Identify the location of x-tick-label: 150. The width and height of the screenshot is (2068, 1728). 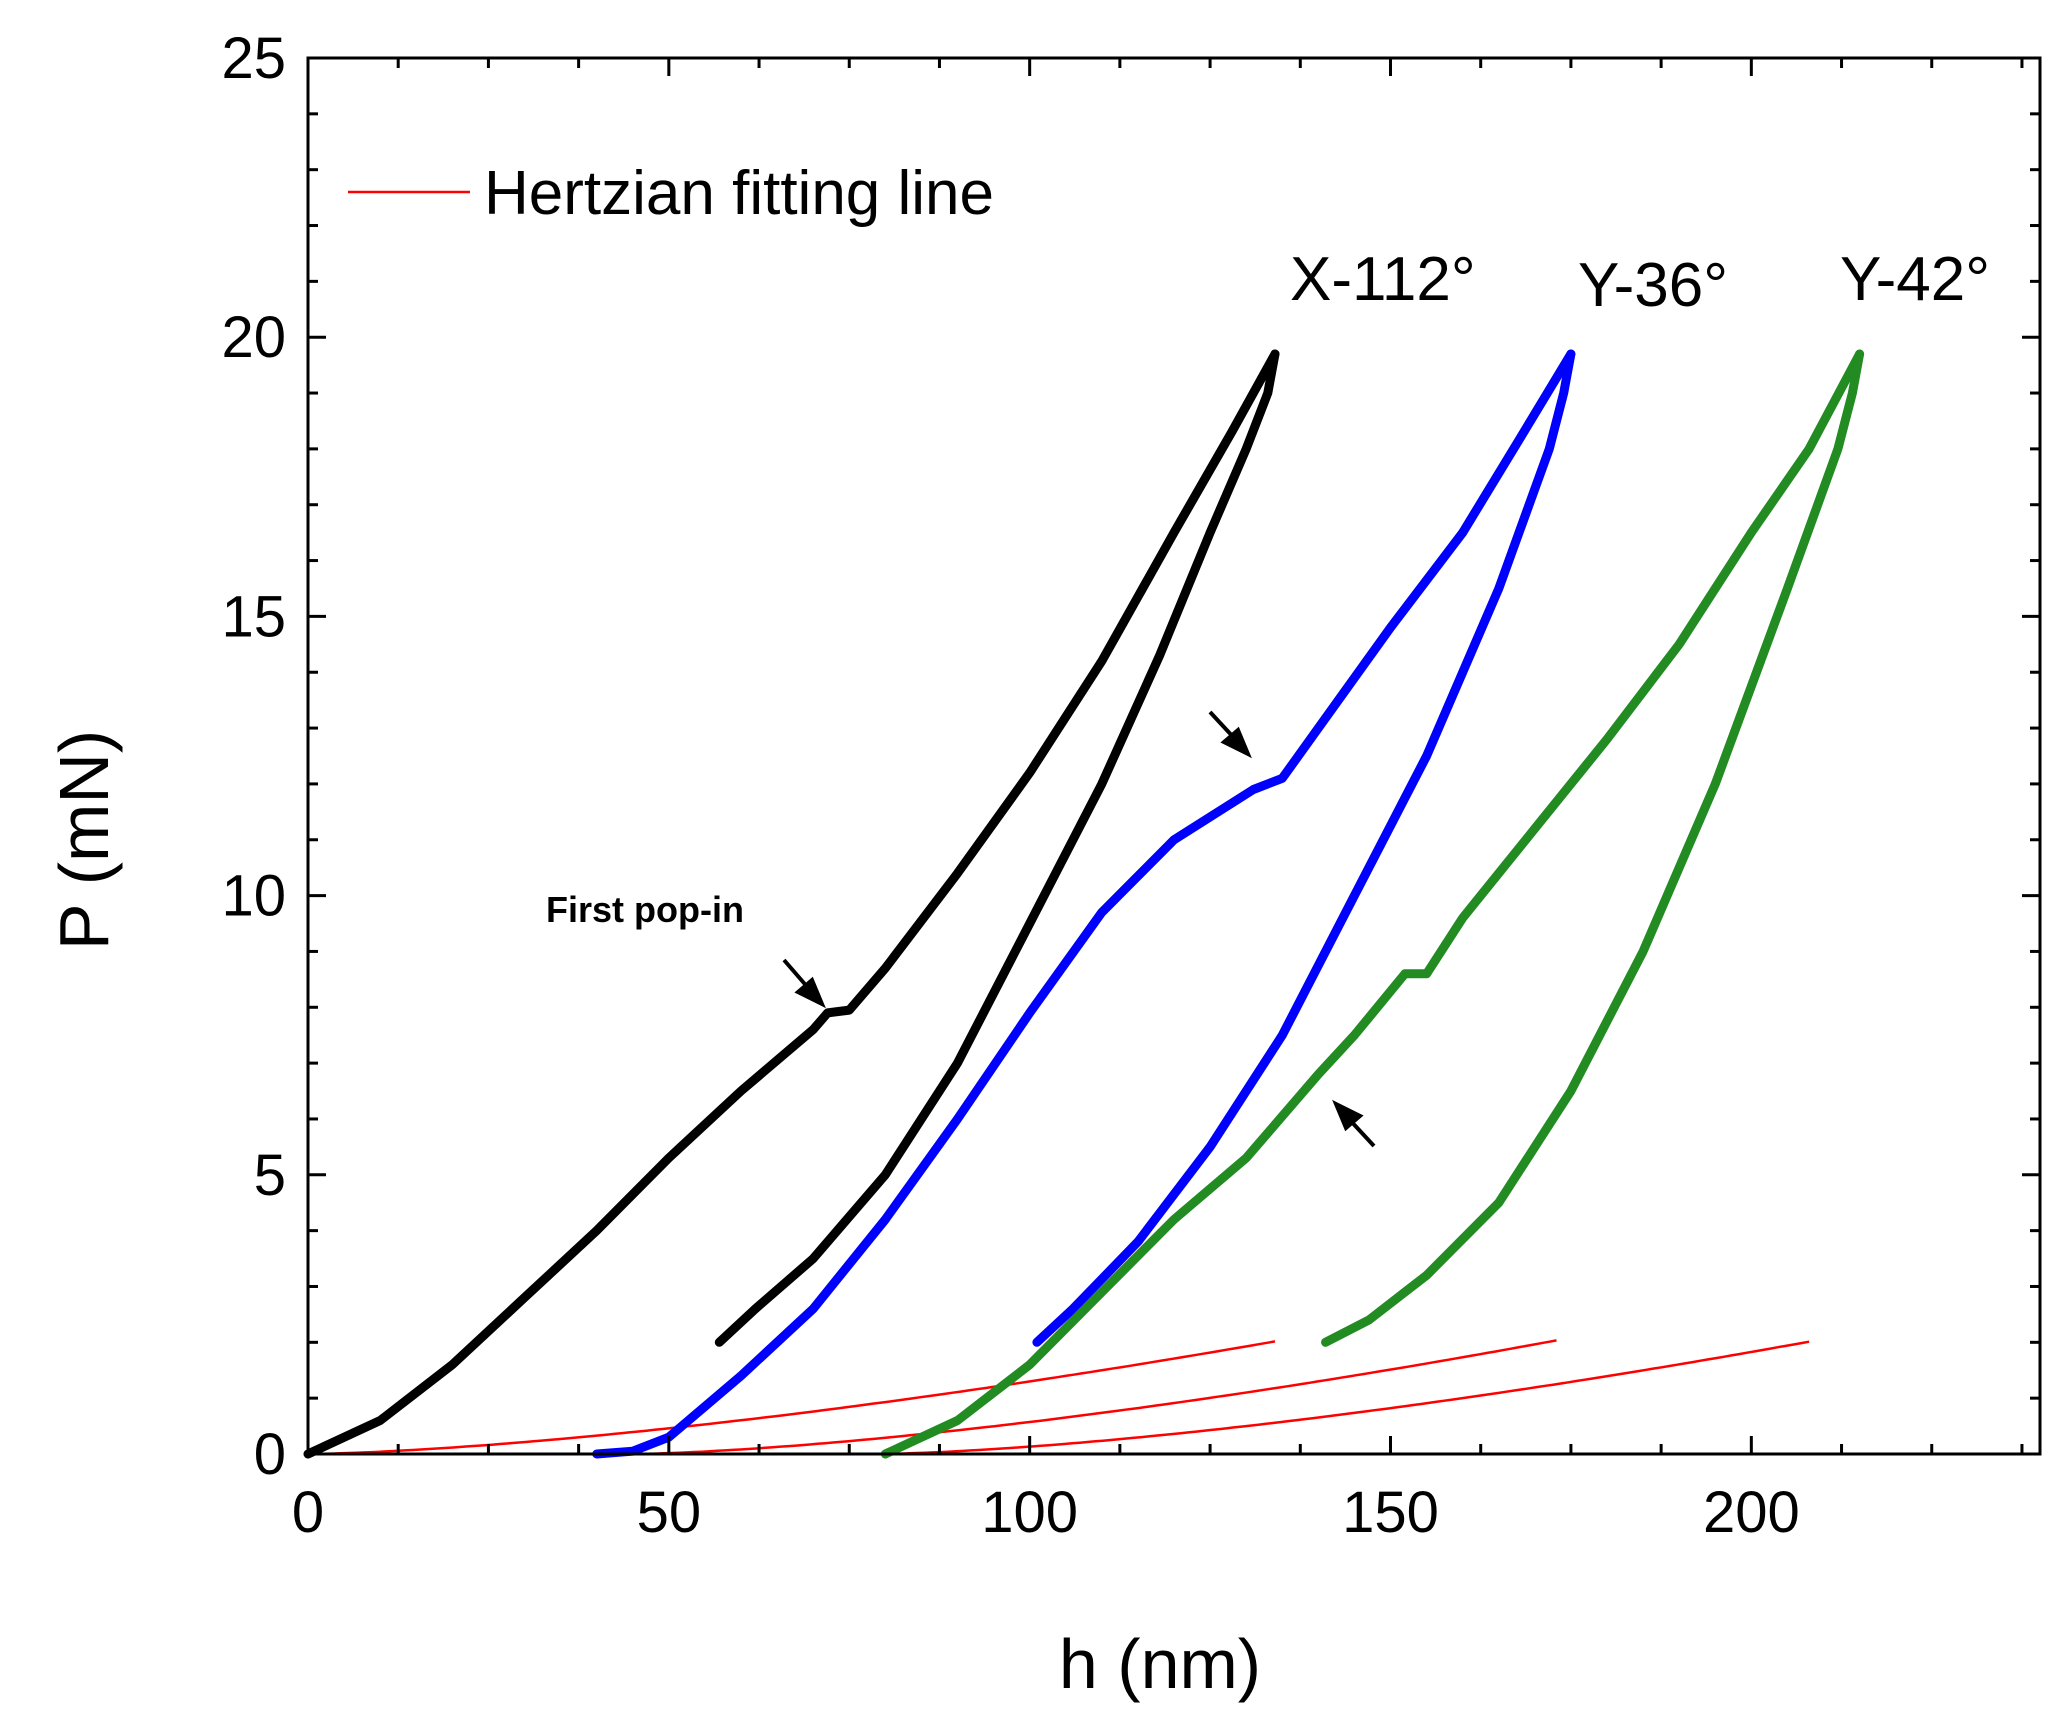
(1390, 1512).